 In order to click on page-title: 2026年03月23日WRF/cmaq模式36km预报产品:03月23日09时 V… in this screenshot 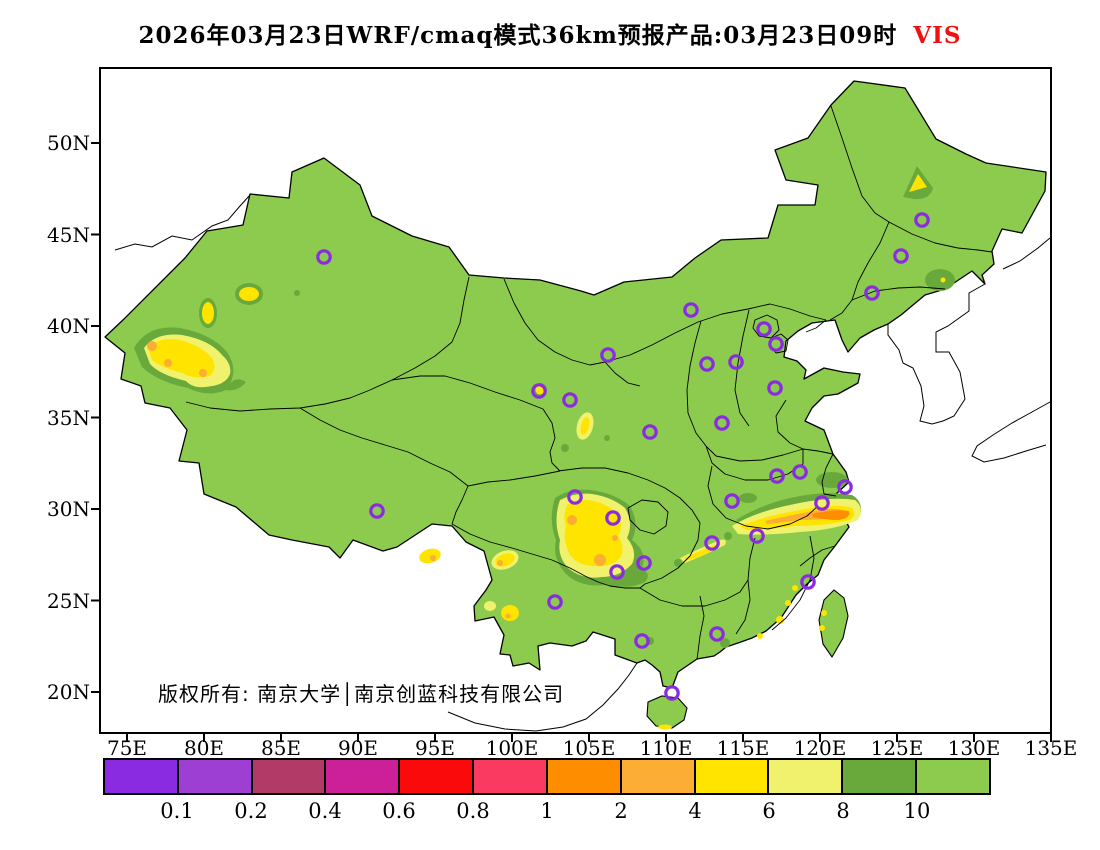, I will do `click(550, 33)`.